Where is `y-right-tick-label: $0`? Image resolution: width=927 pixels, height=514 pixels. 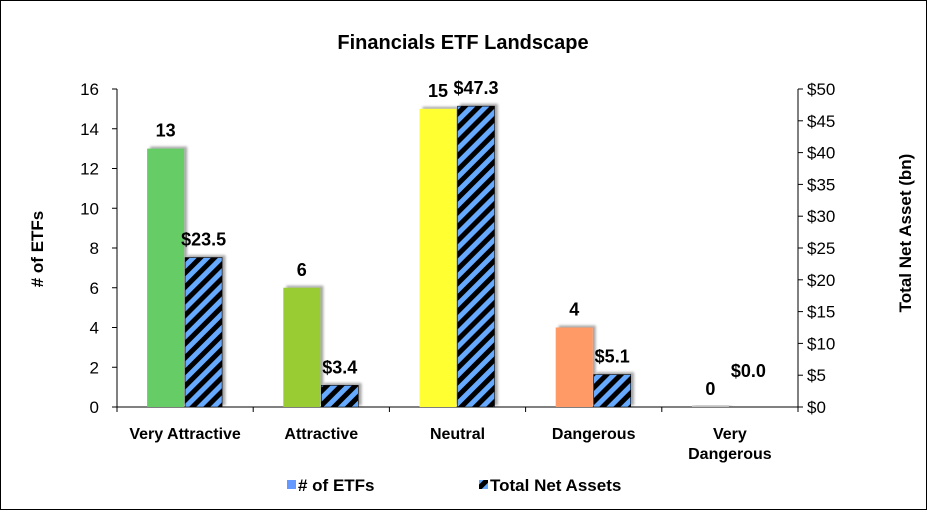
y-right-tick-label: $0 is located at coordinates (816, 407).